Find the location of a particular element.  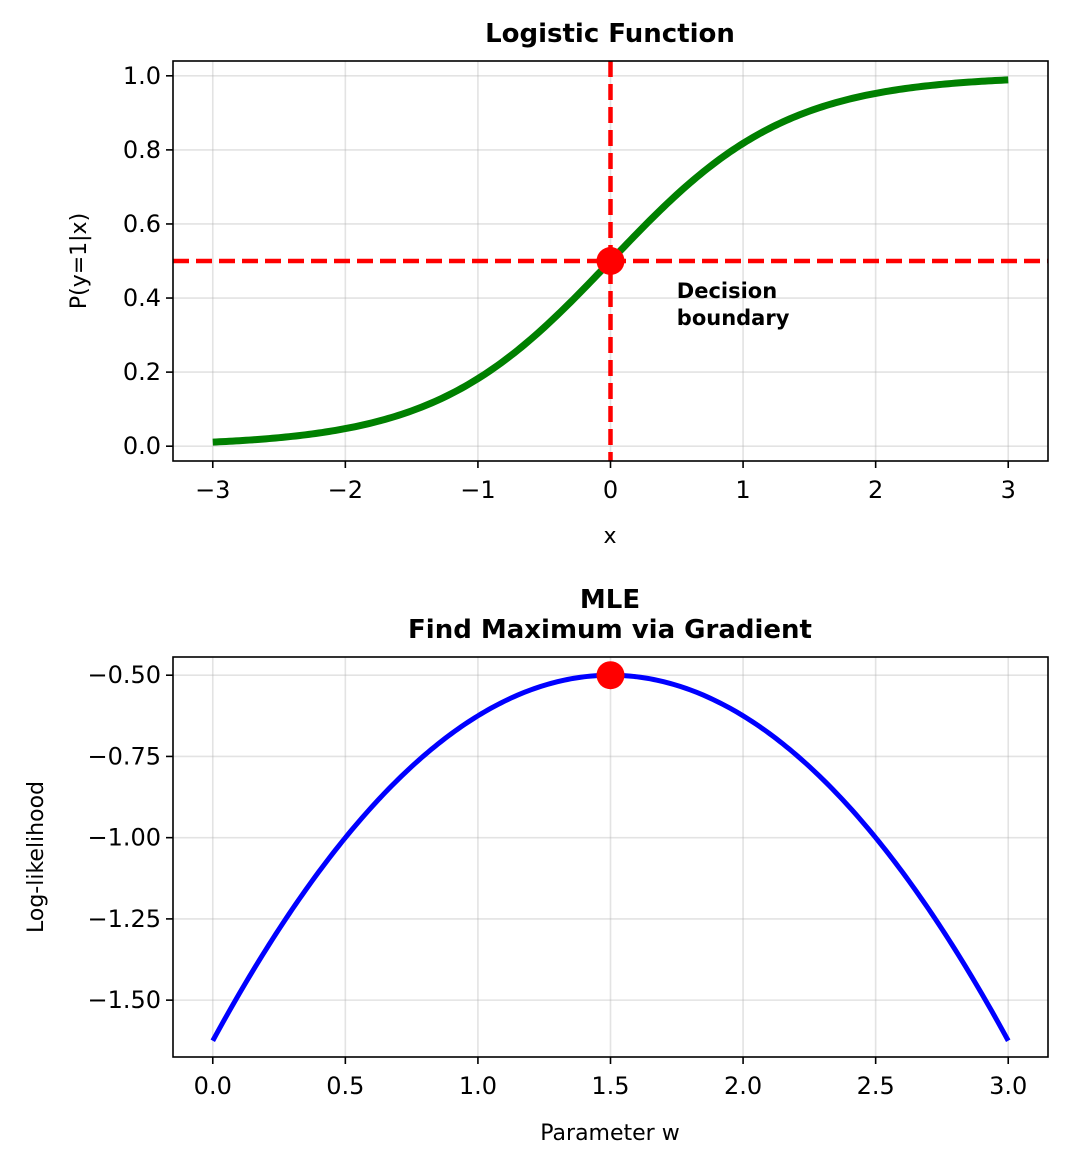

y-tick-label: −0.75 is located at coordinates (124, 756).